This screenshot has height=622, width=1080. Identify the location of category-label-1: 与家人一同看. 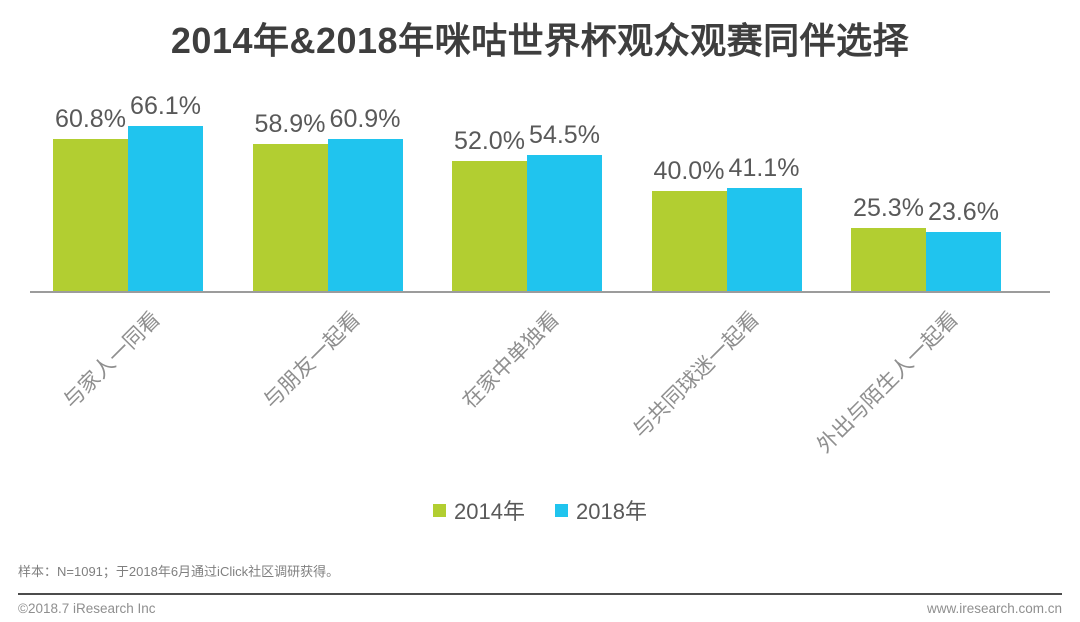
(112, 360).